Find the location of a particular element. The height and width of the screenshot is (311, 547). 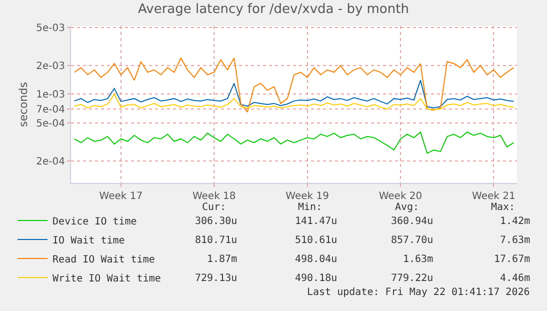

y-tick-label: 7e-04 is located at coordinates (50, 110).